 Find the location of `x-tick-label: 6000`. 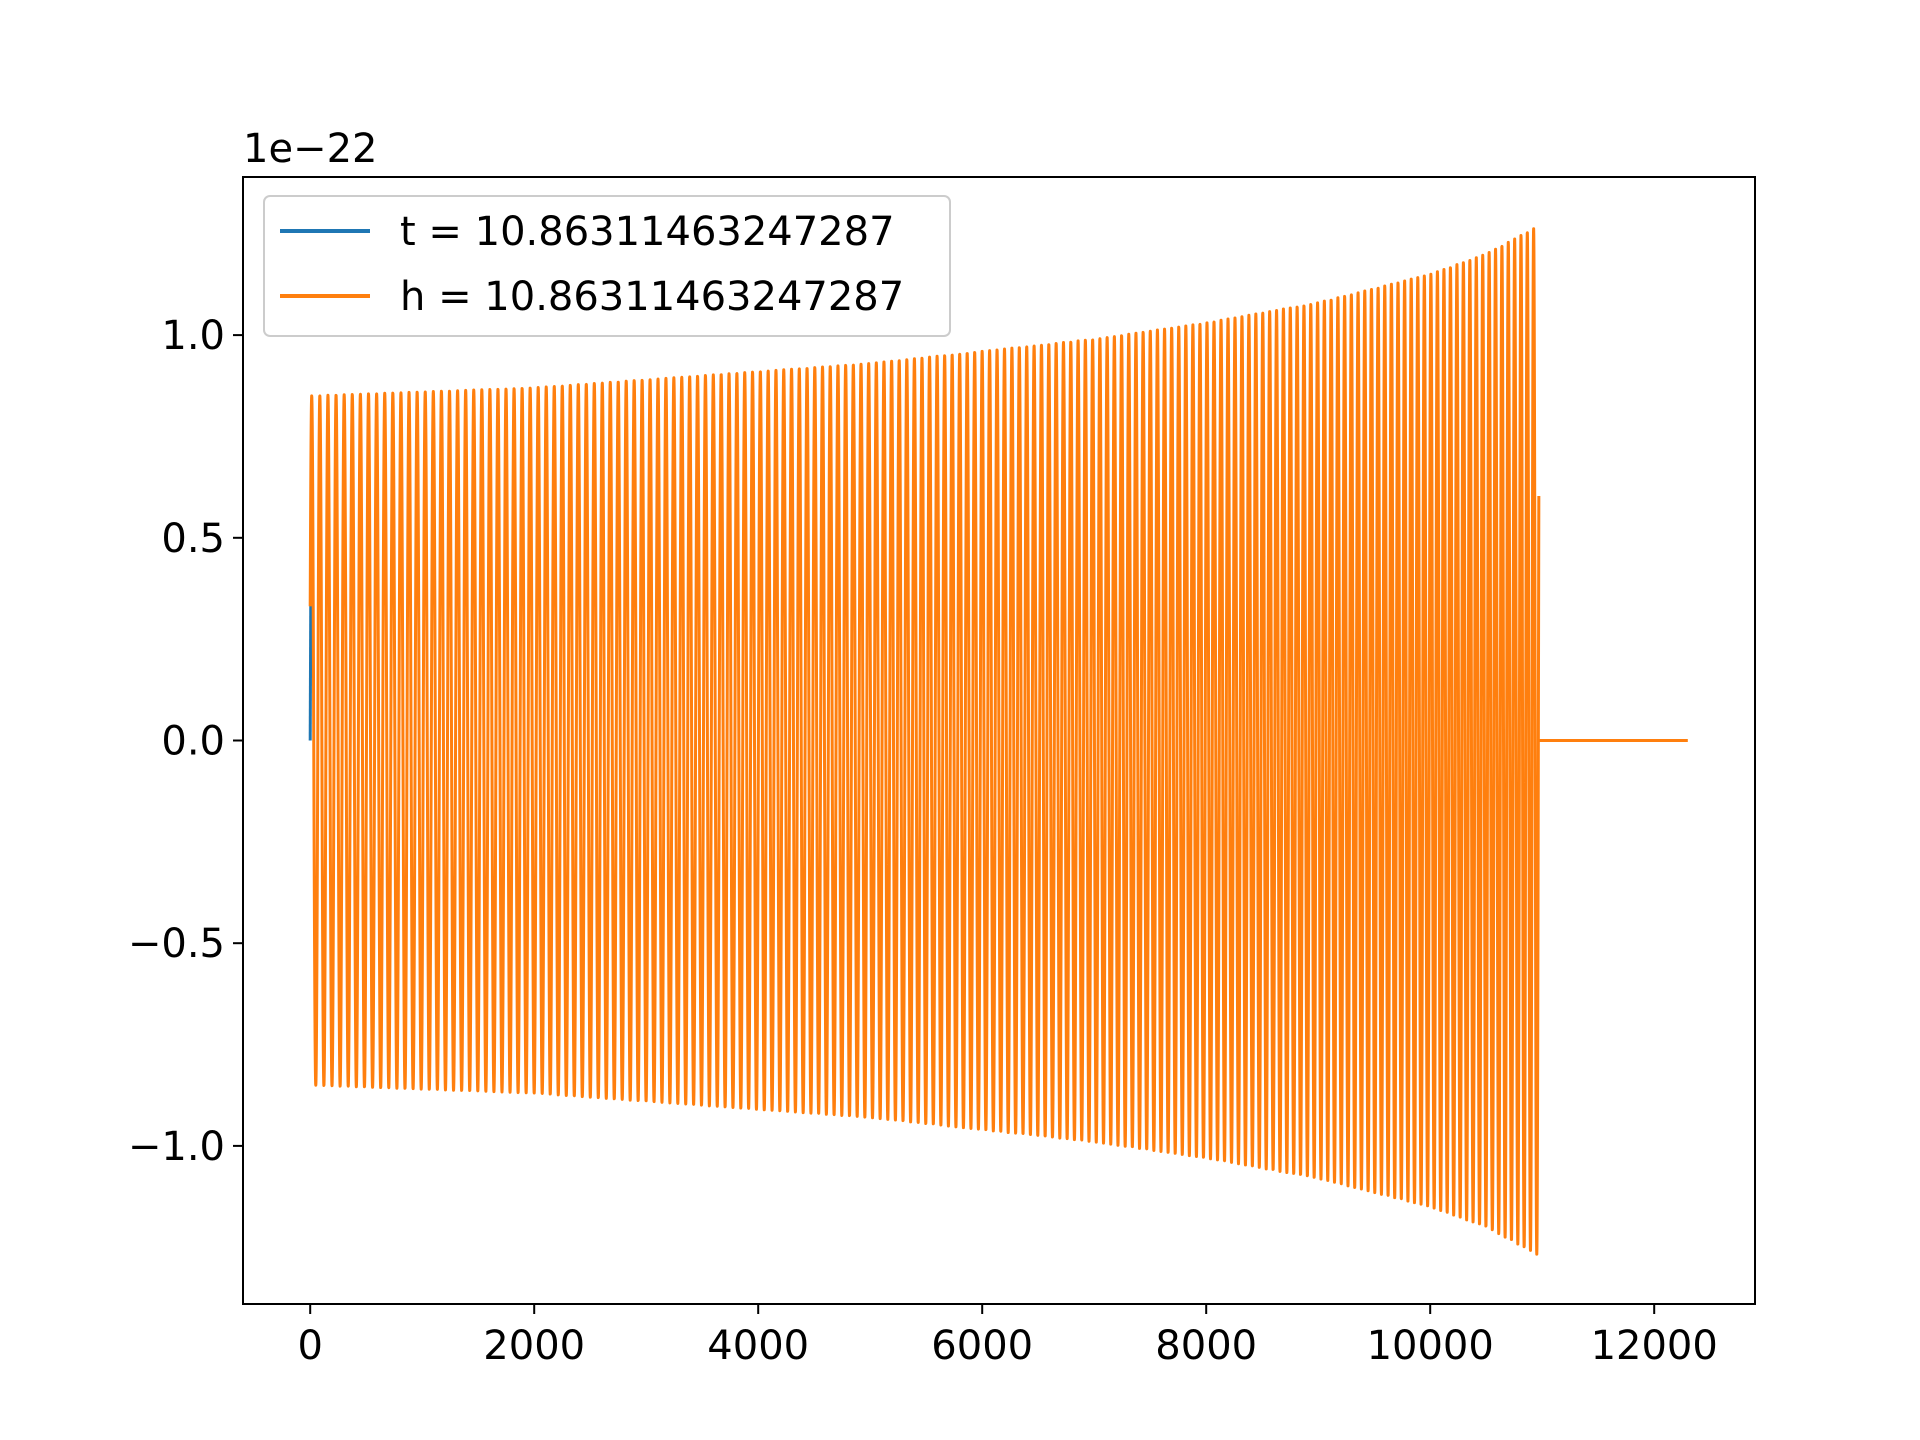

x-tick-label: 6000 is located at coordinates (982, 1346).